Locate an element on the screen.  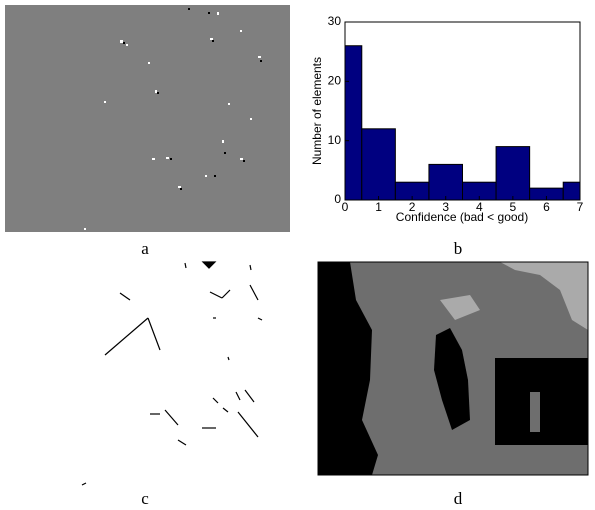
x-tick-label: 6 is located at coordinates (546, 207).